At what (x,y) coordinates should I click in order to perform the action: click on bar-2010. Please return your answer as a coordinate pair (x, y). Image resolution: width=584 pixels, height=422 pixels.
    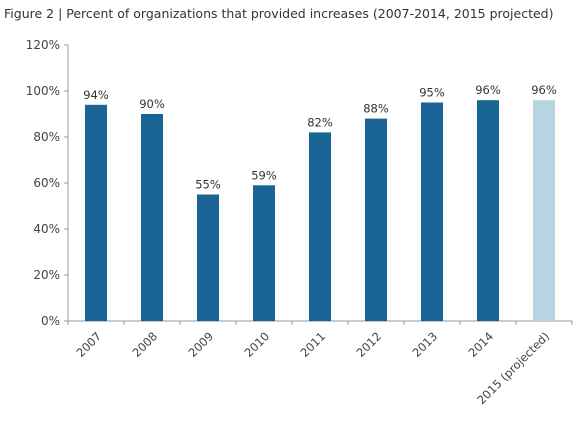
    Looking at the image, I should click on (264, 253).